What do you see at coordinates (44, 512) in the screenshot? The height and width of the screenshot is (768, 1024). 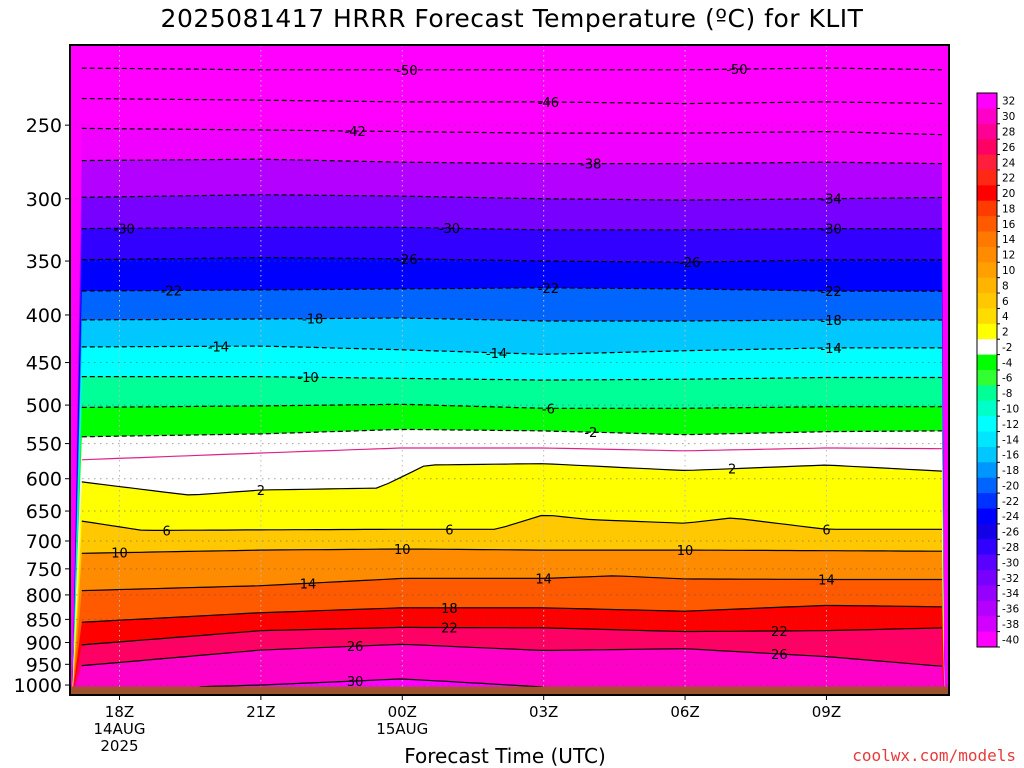 I see `ytick-label: 650` at bounding box center [44, 512].